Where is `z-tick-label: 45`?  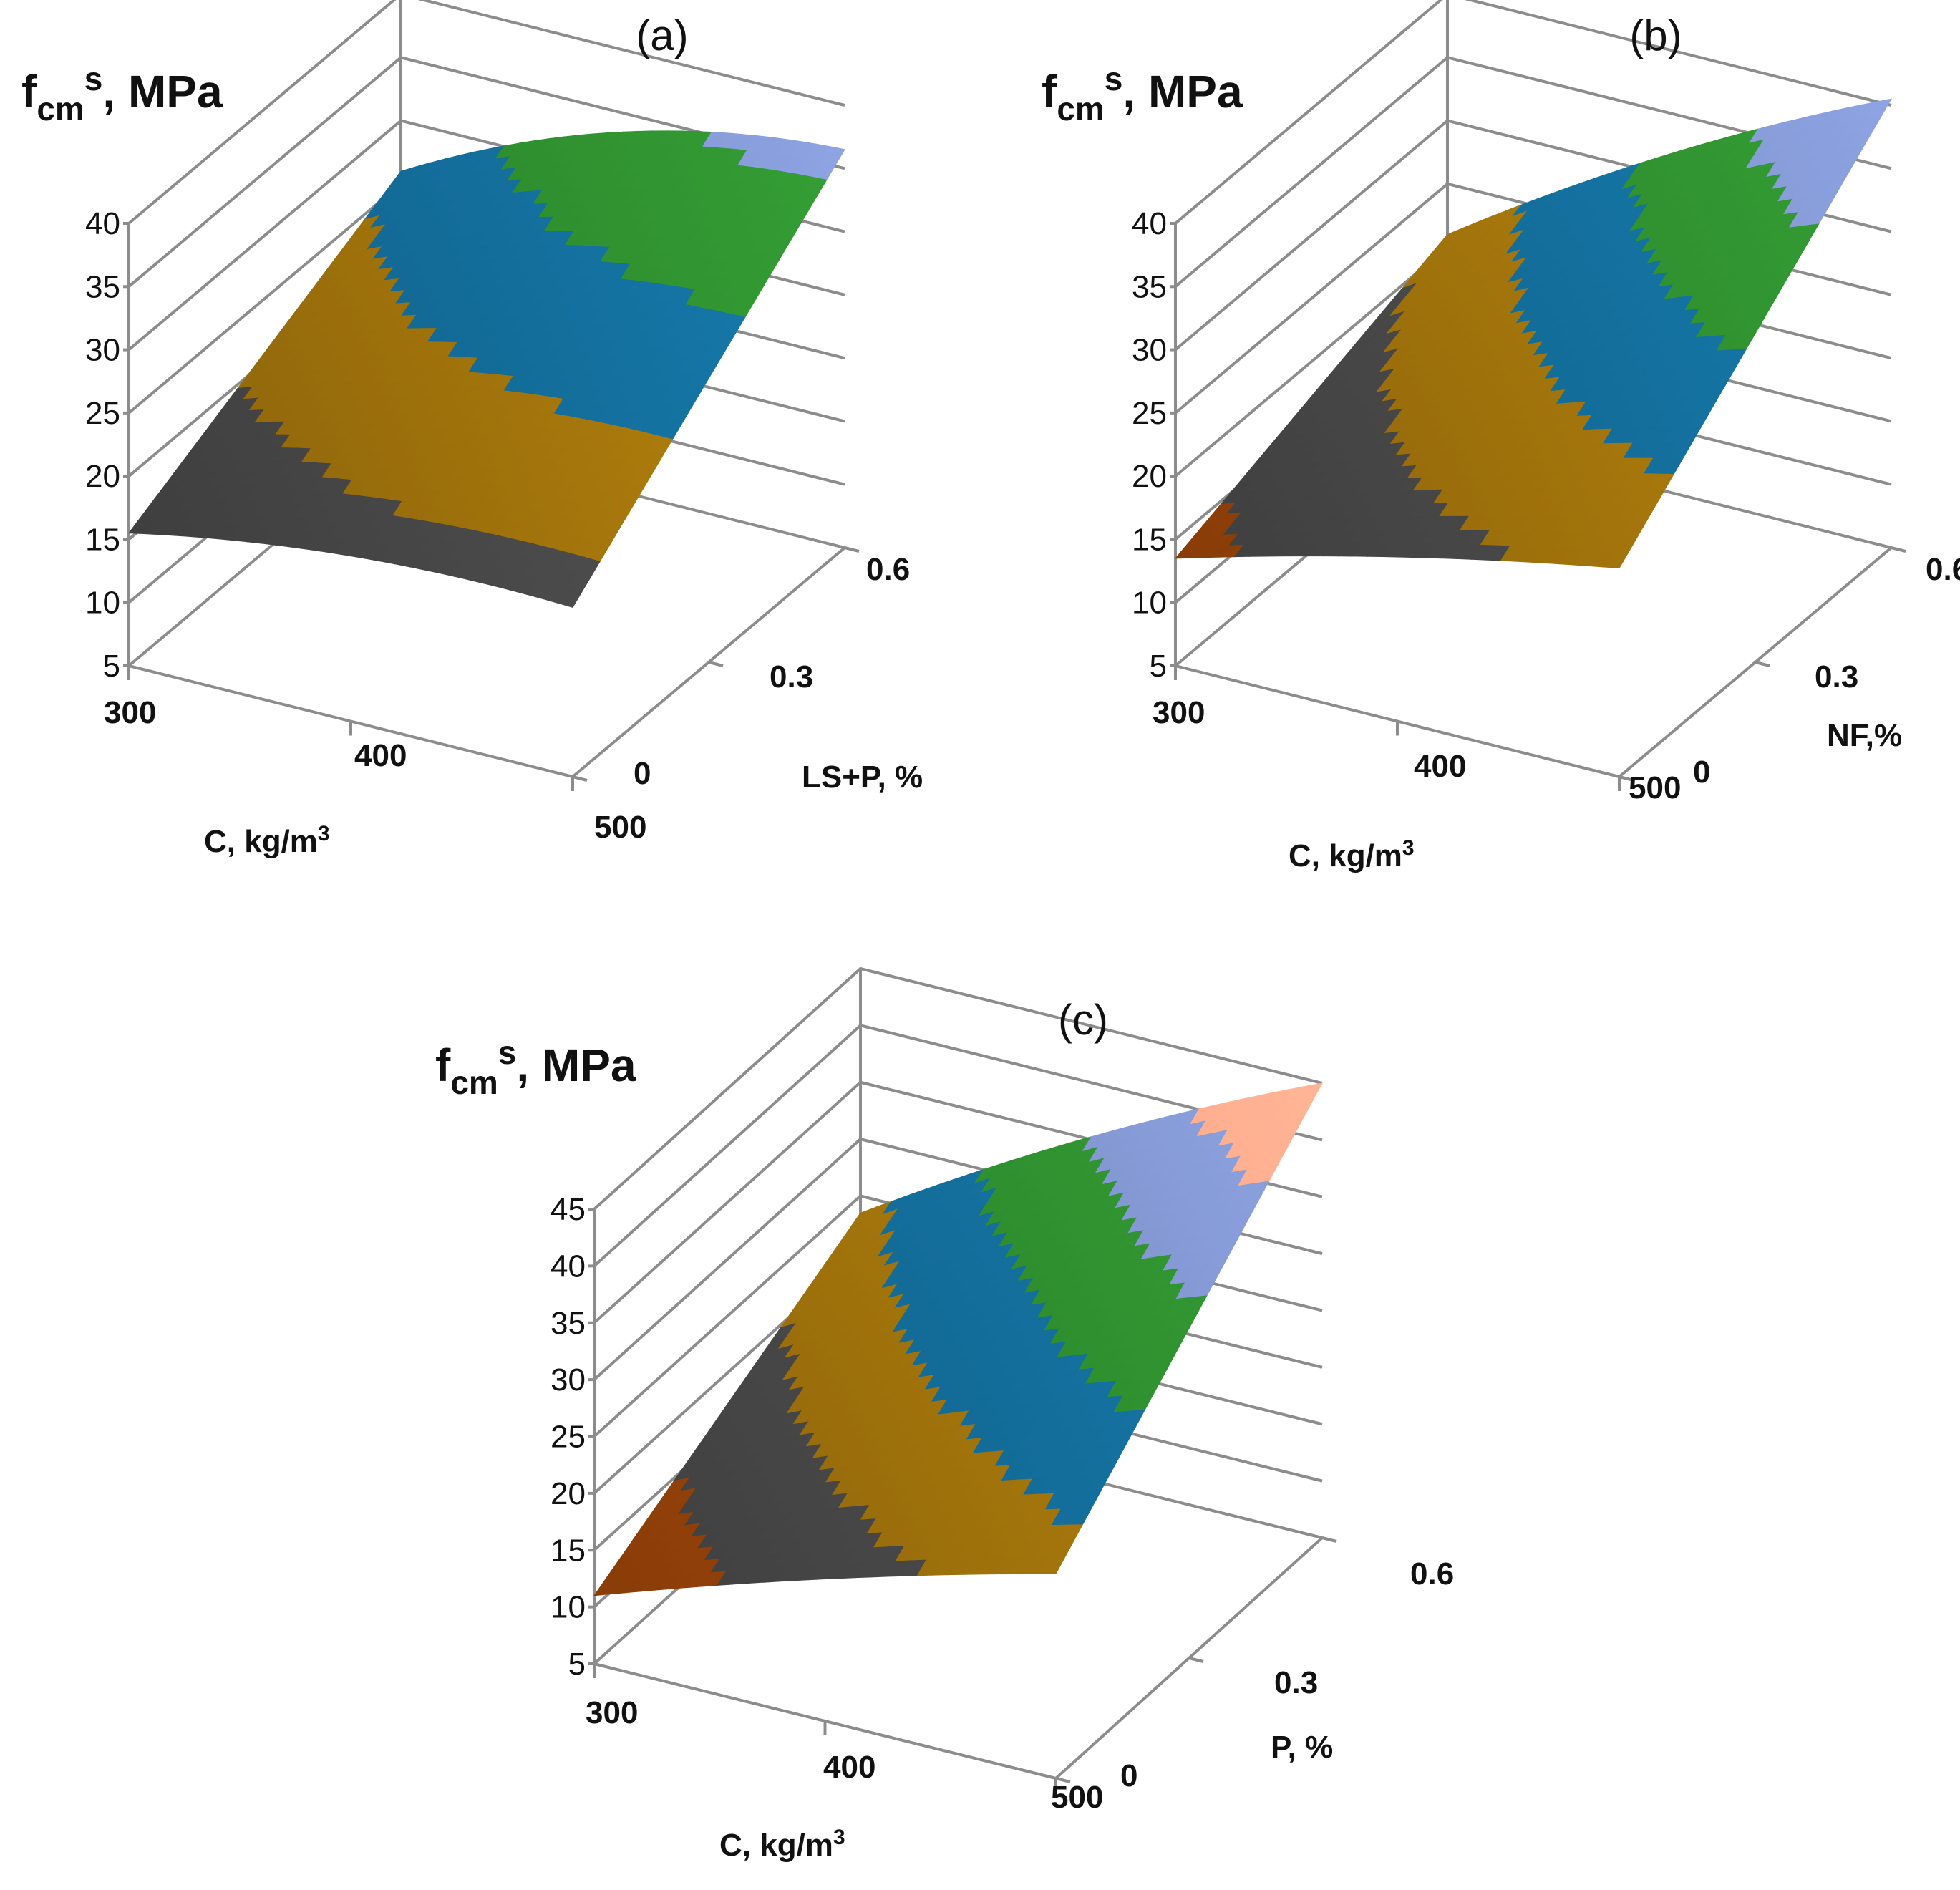
z-tick-label: 45 is located at coordinates (568, 1209).